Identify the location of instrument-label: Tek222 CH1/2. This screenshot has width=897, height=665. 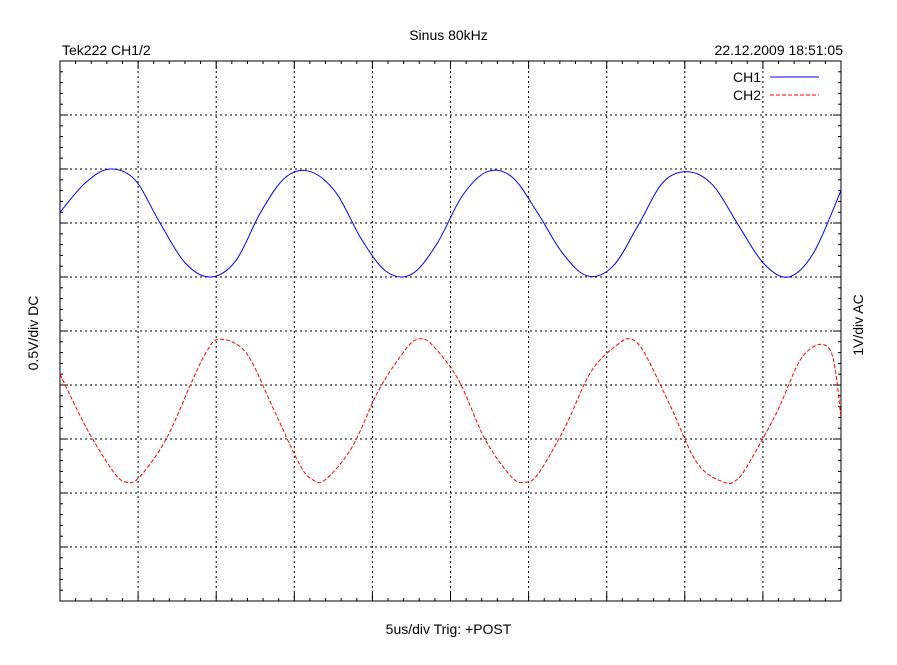
(106, 50).